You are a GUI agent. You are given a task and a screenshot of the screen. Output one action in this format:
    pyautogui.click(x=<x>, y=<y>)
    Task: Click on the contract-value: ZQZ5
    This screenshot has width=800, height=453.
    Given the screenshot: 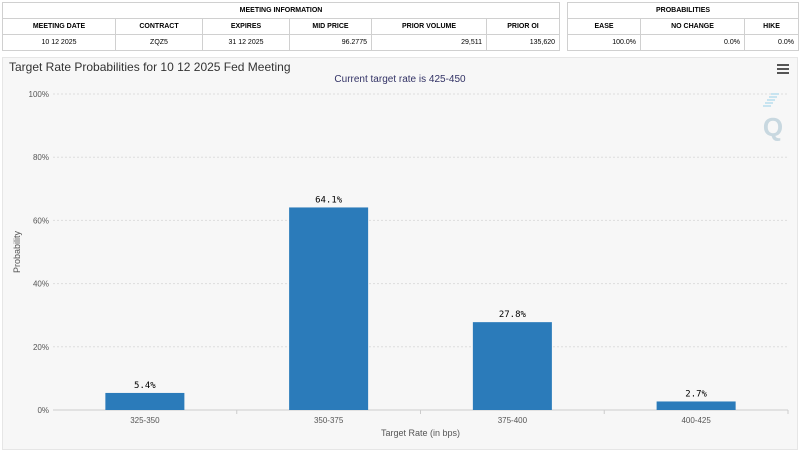 What is the action you would take?
    pyautogui.click(x=159, y=42)
    